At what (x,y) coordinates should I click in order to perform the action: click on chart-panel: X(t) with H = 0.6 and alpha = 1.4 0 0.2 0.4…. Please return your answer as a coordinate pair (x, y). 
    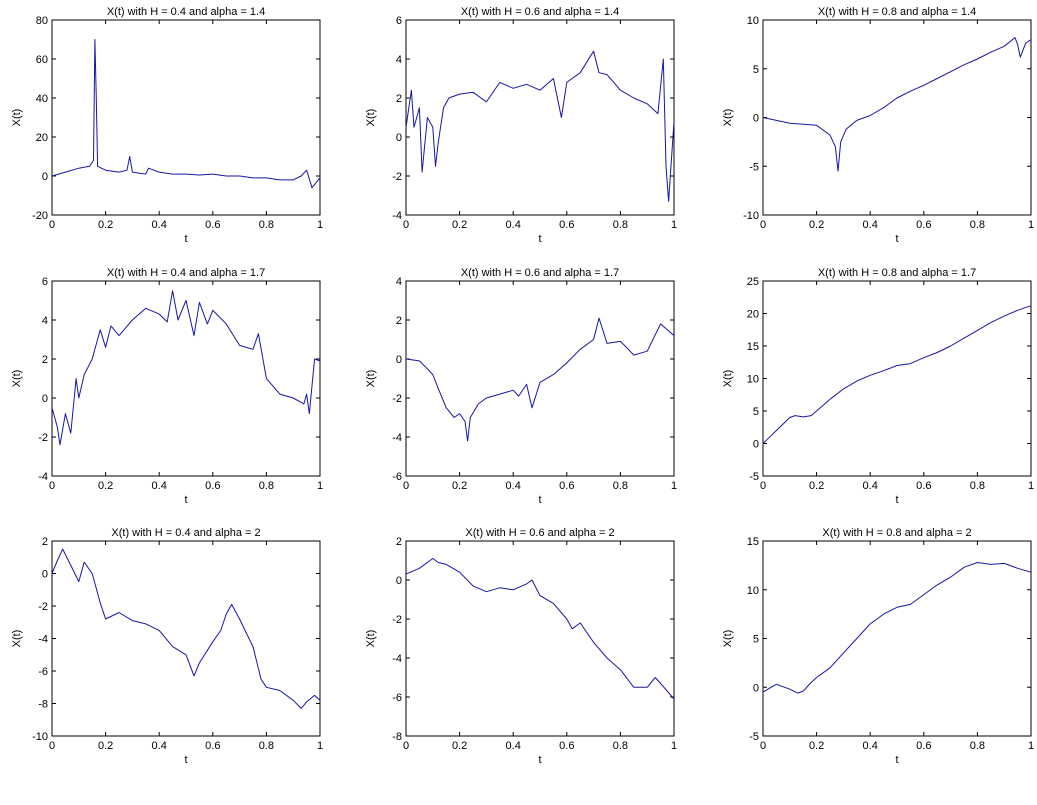
    Looking at the image, I should click on (521, 125).